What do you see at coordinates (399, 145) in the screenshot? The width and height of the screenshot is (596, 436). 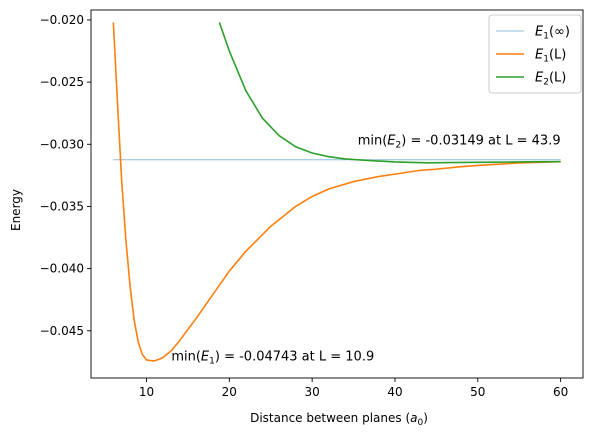 I see `annotation-min-e2-subscript: 2` at bounding box center [399, 145].